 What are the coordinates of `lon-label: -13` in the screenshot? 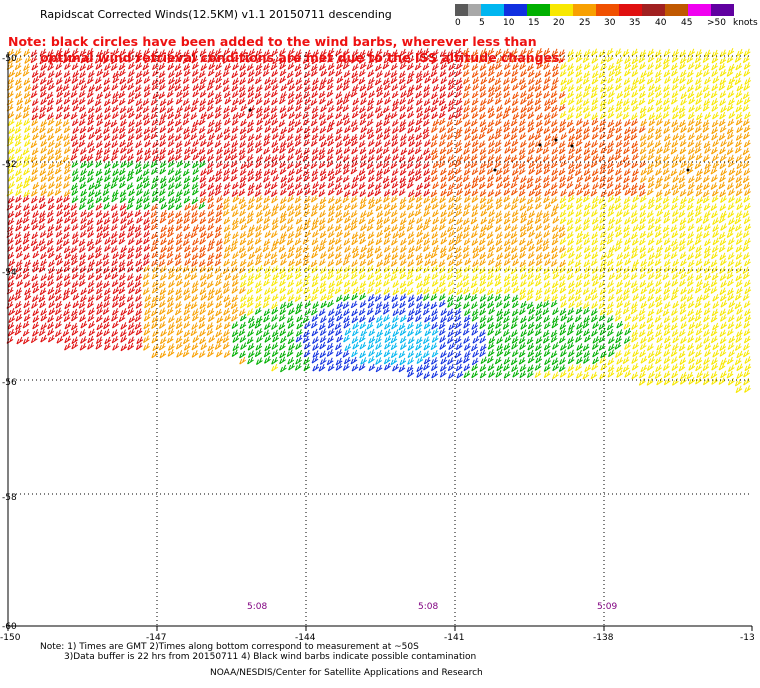 It's located at (747, 638).